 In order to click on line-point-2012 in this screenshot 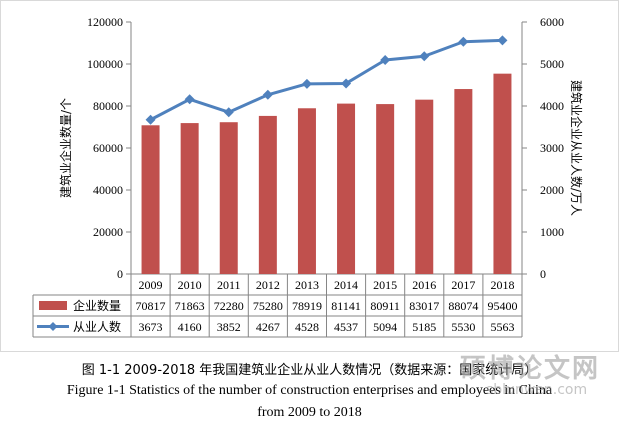, I will do `click(267, 94)`.